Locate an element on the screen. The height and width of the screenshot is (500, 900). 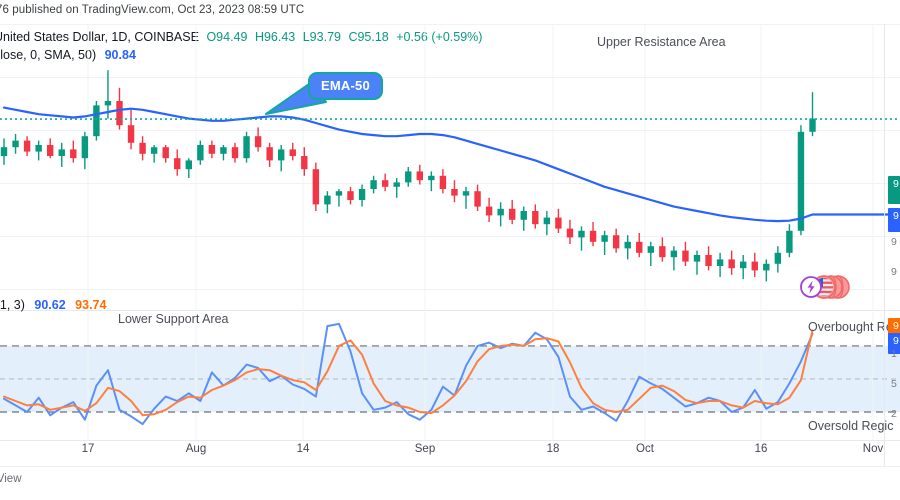
x-axis-tick: Nov is located at coordinates (873, 449).